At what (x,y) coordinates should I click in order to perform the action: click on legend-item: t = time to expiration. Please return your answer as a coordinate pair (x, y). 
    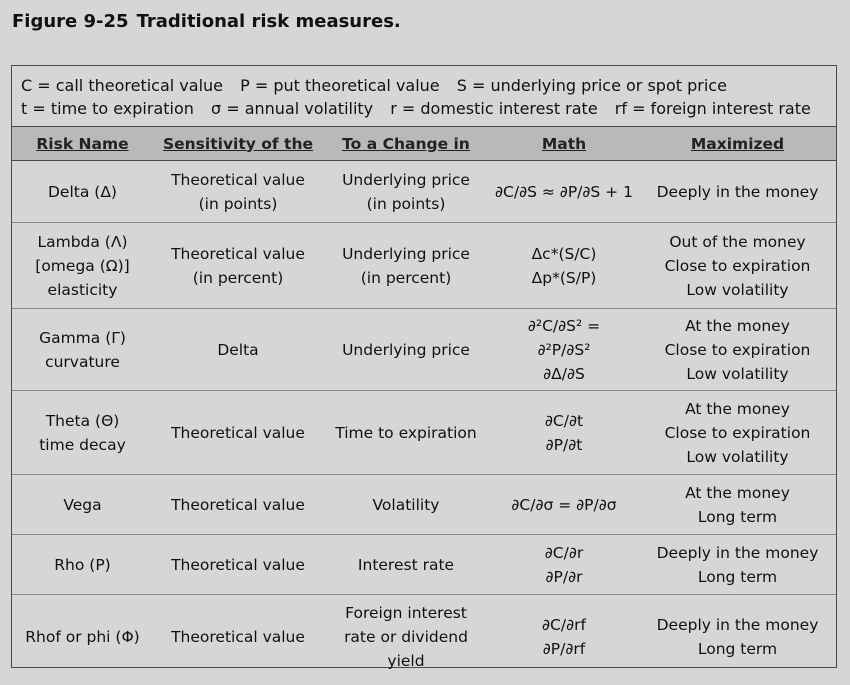
    Looking at the image, I should click on (107, 108).